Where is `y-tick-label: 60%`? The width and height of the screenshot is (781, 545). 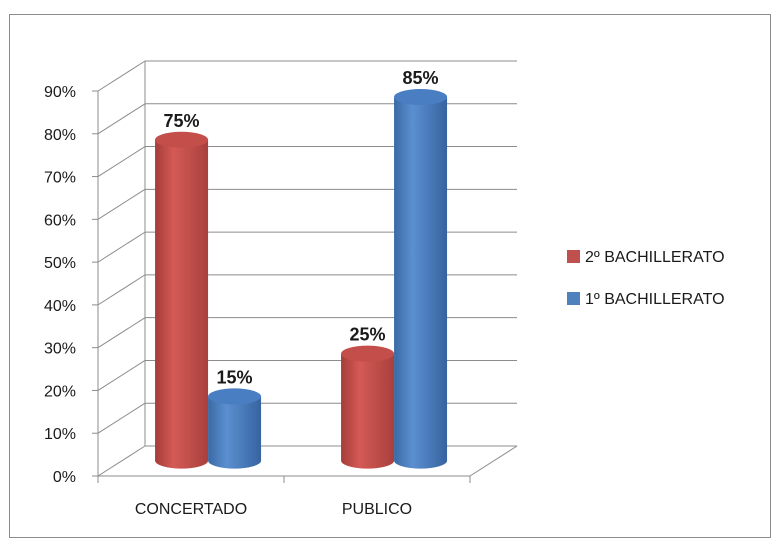 y-tick-label: 60% is located at coordinates (60, 220).